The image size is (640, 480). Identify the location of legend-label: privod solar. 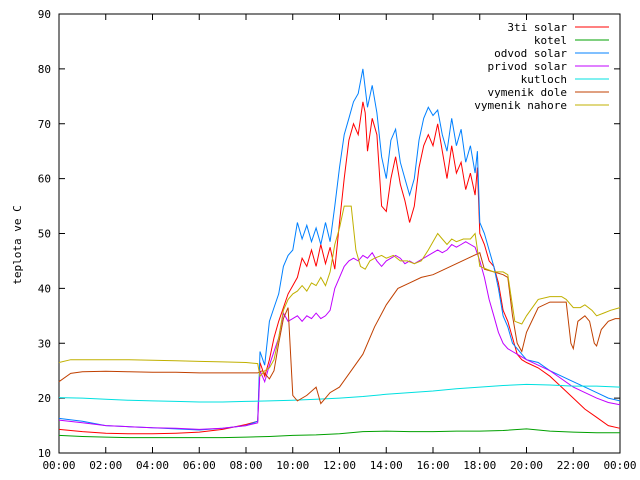
(528, 66).